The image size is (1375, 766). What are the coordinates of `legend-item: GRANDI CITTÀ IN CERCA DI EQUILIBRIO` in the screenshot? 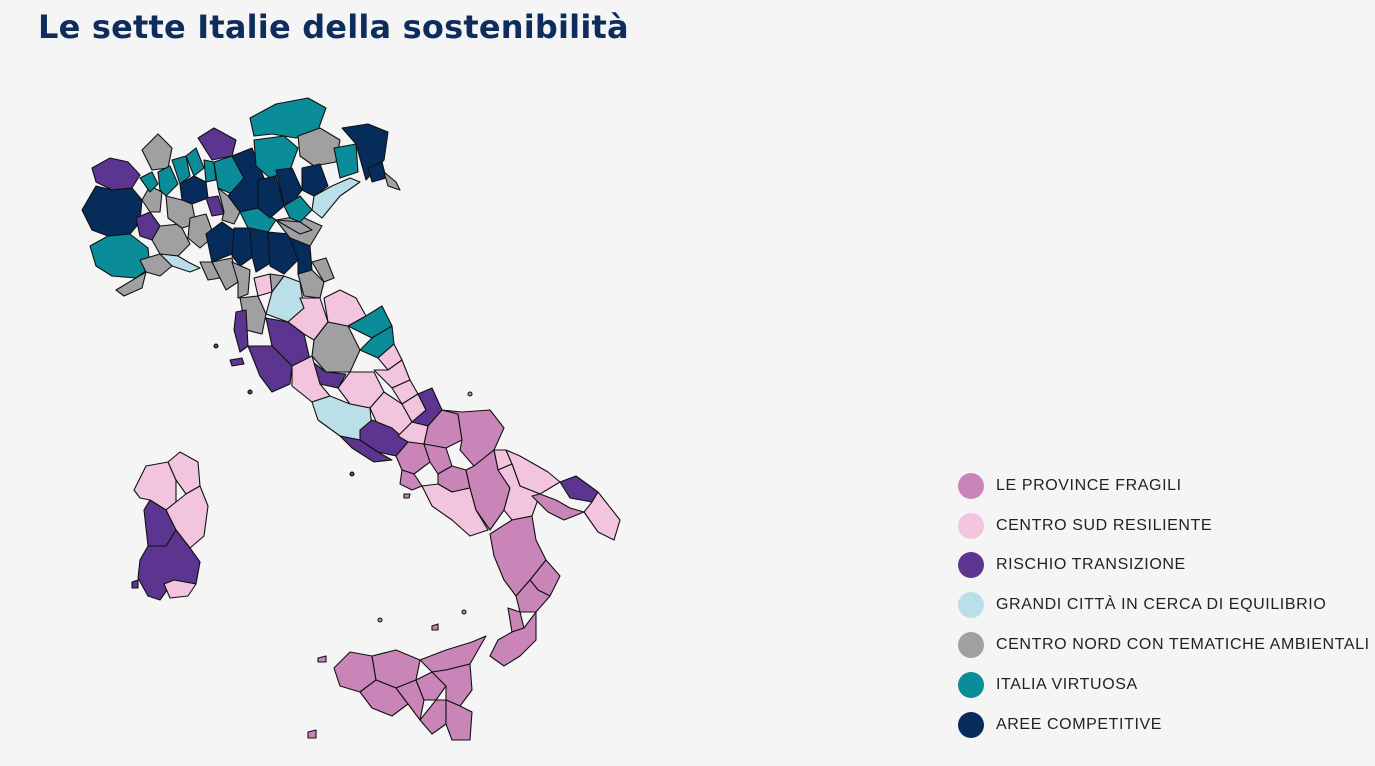 It's located at (1164, 605).